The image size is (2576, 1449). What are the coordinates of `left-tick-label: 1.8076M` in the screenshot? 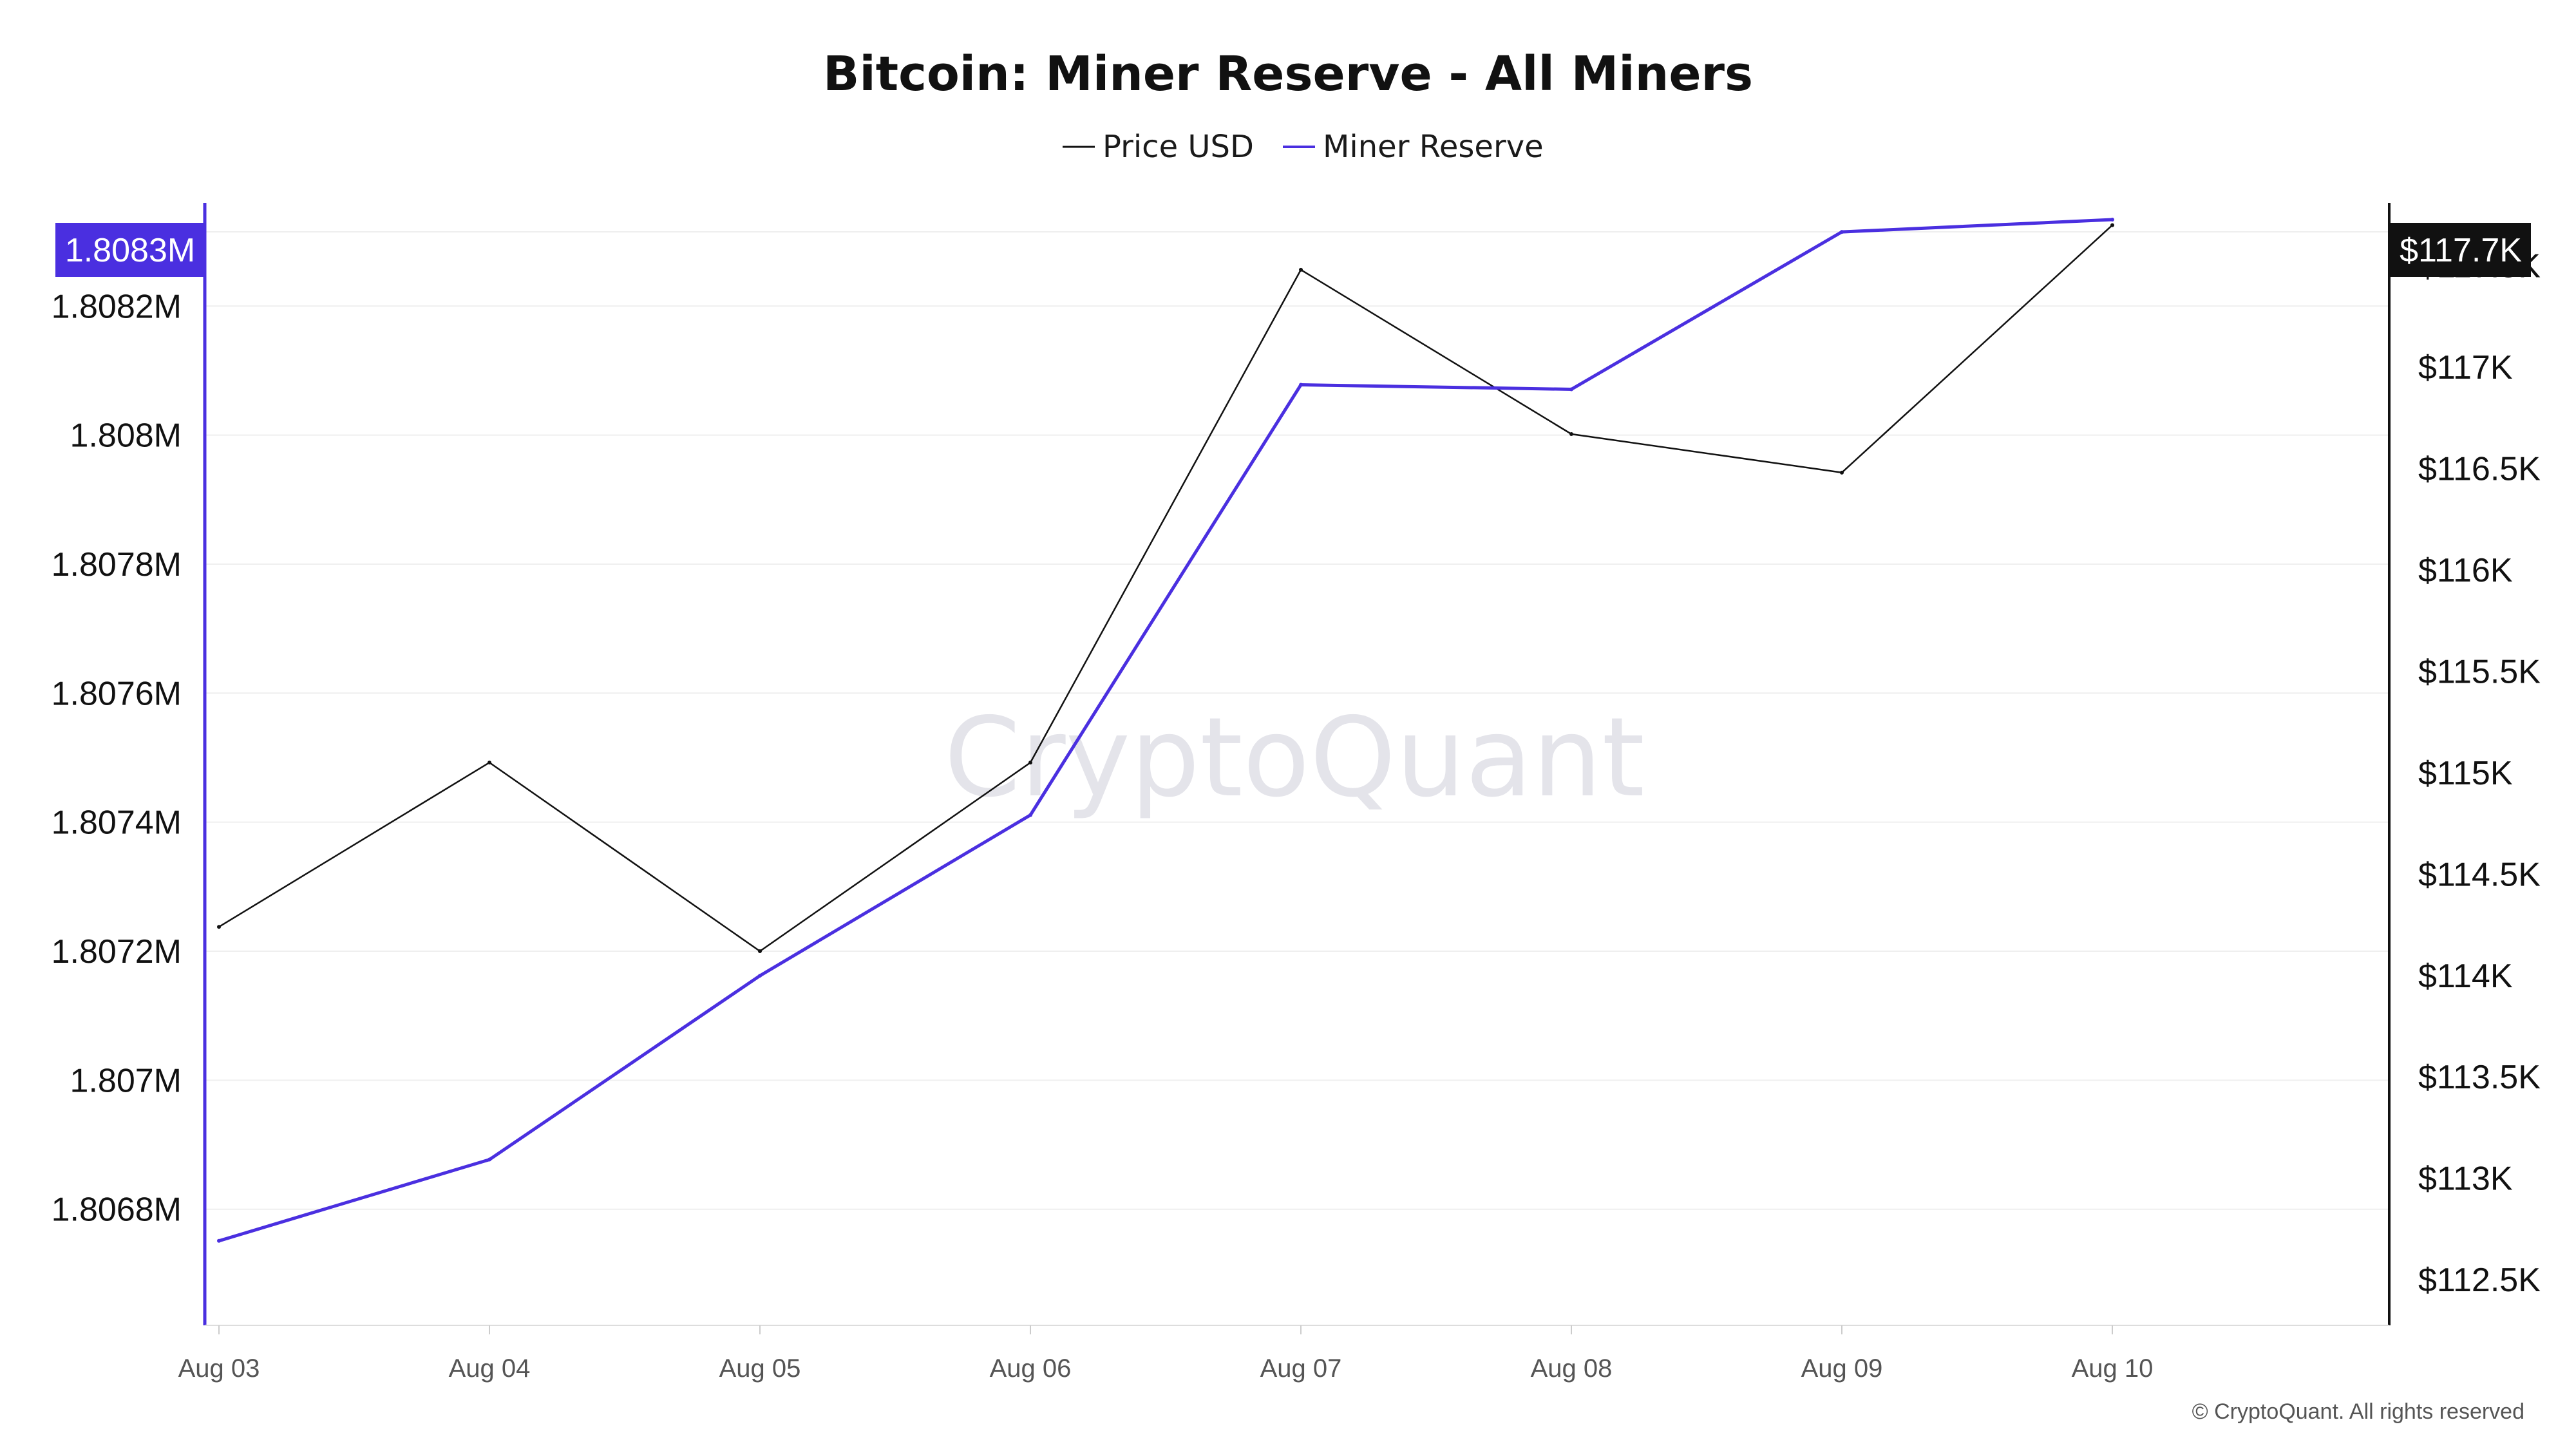 It's located at (117, 693).